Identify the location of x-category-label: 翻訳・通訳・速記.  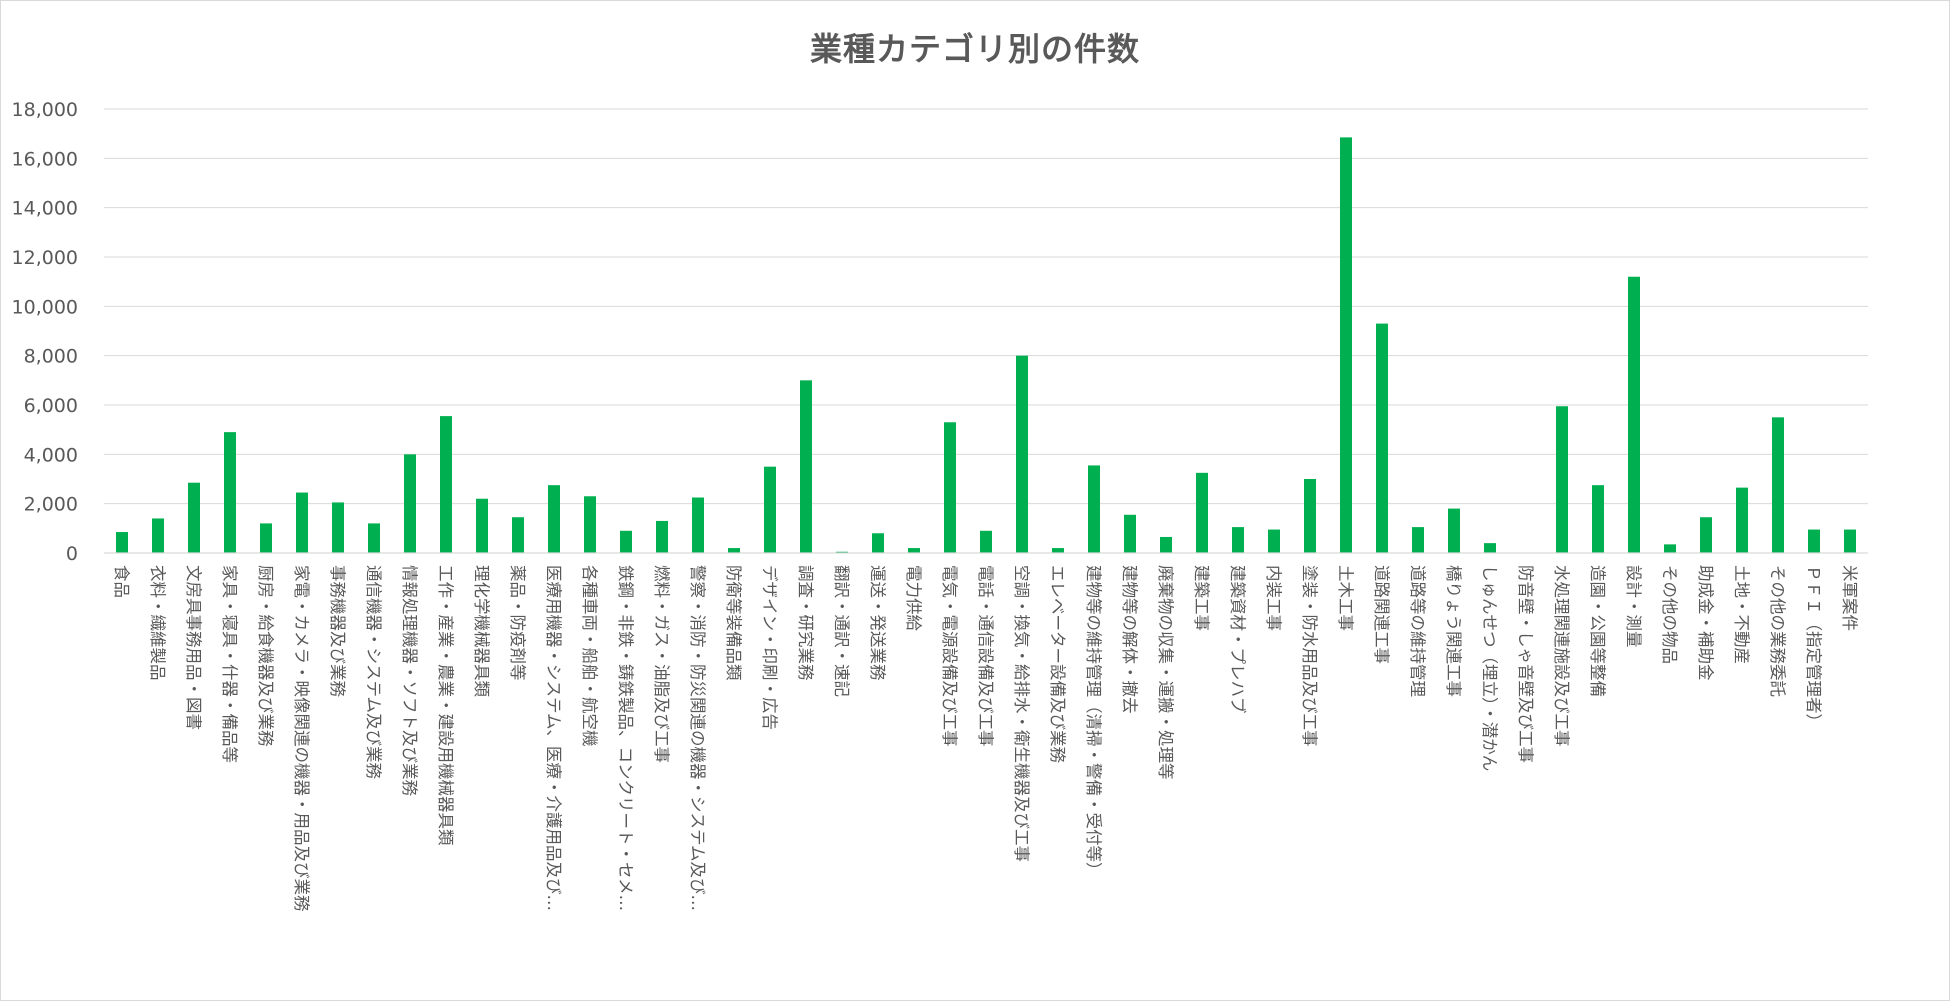
(841, 631).